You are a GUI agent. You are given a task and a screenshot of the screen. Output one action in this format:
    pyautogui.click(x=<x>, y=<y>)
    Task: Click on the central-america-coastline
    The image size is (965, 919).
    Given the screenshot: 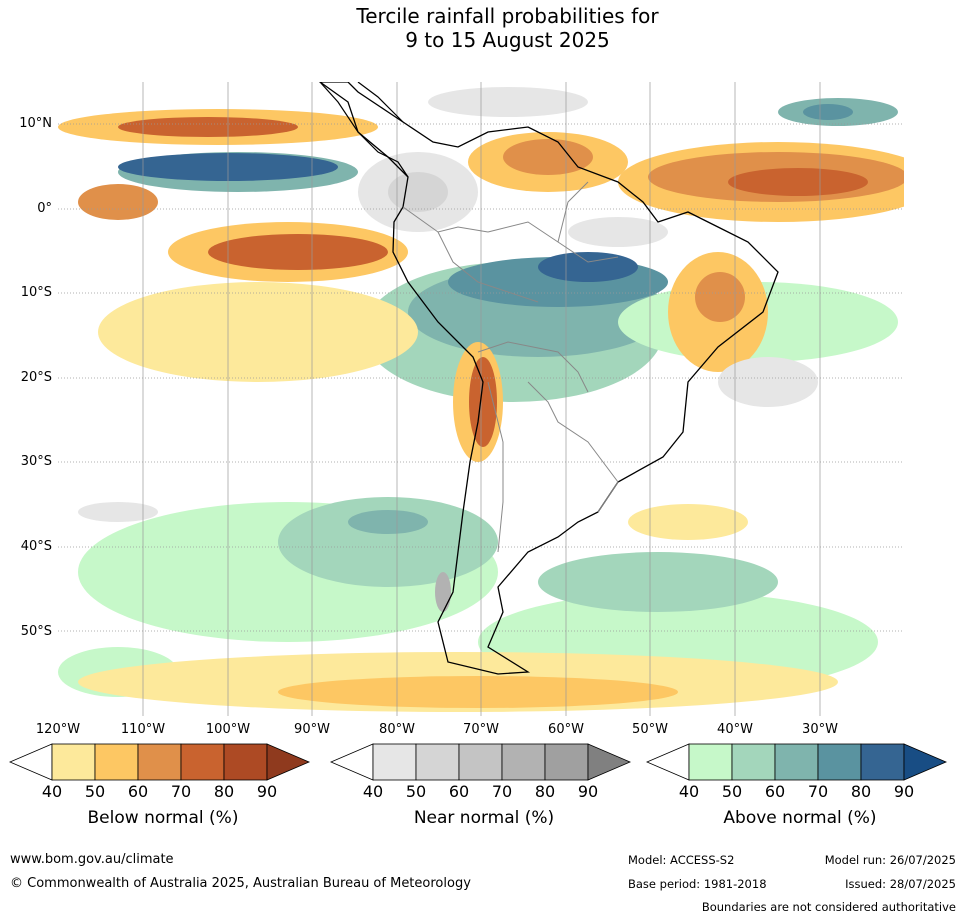 What is the action you would take?
    pyautogui.click(x=364, y=130)
    